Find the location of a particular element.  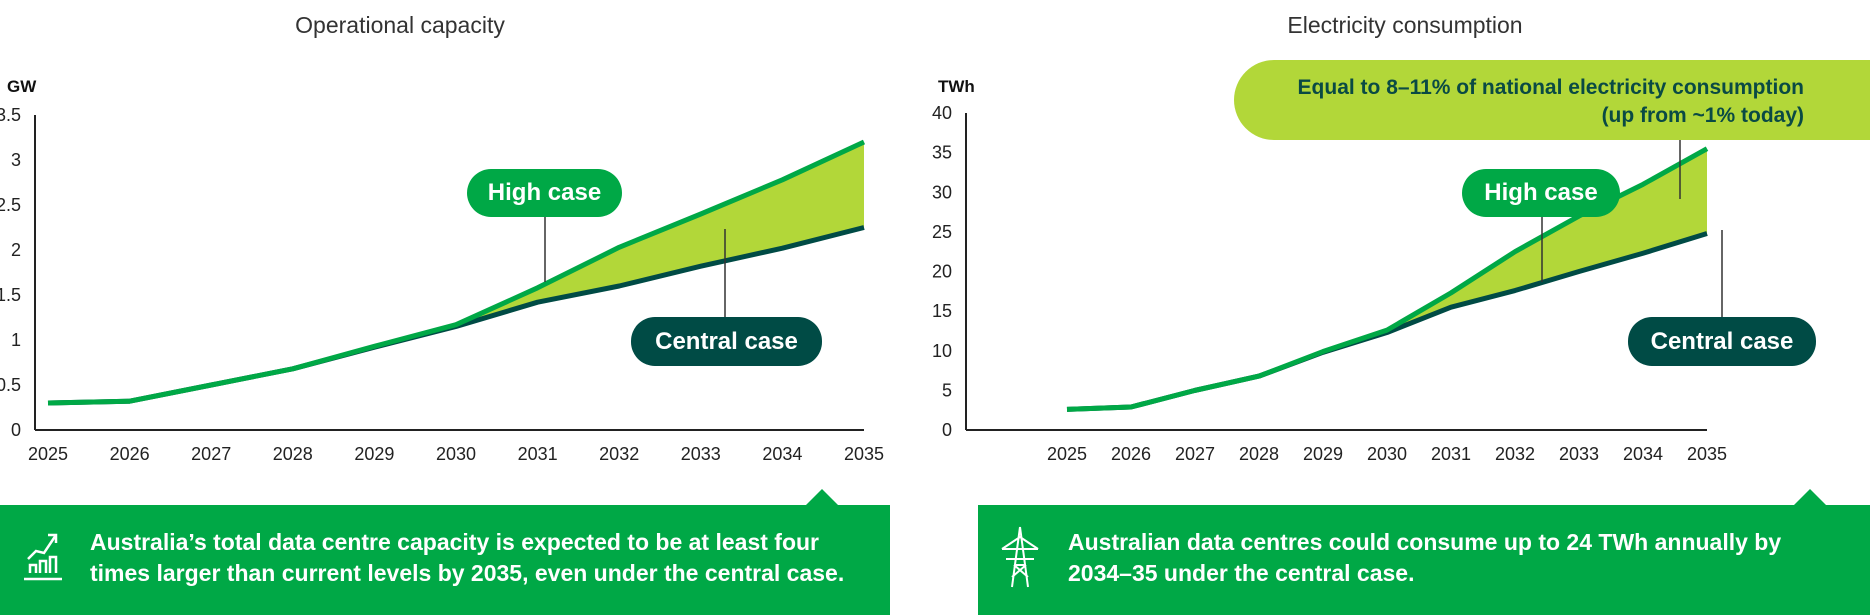

y-tick-label: 10 is located at coordinates (942, 351).